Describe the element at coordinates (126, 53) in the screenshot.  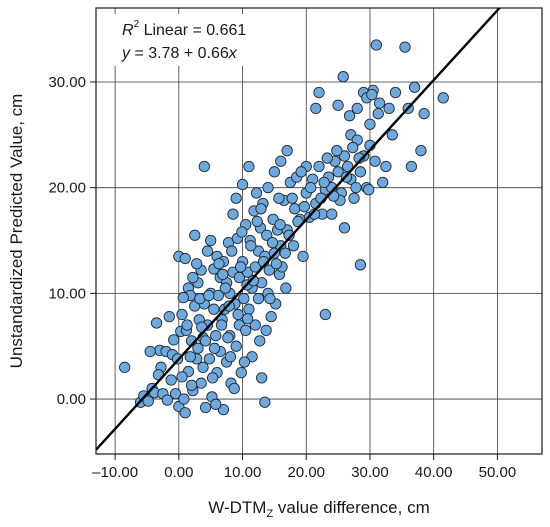
I see `equation-y: y` at that location.